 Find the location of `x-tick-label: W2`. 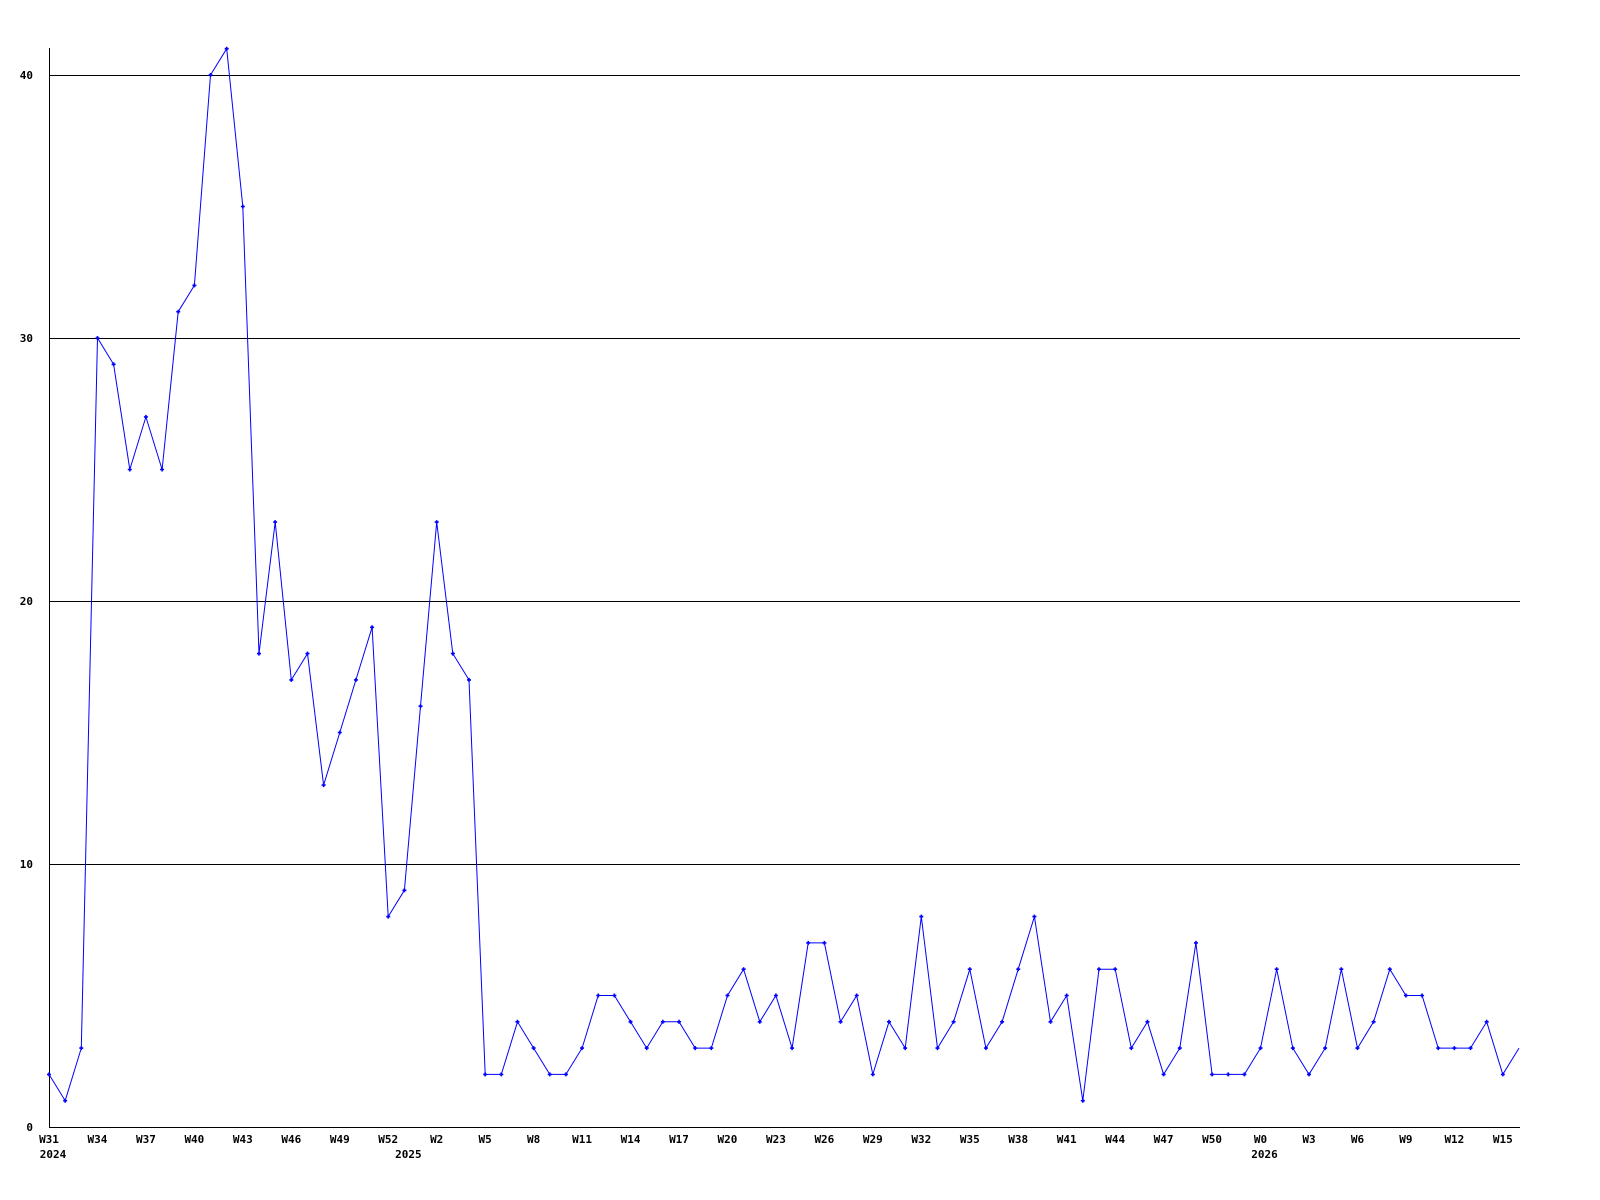

x-tick-label: W2 is located at coordinates (436, 1139).